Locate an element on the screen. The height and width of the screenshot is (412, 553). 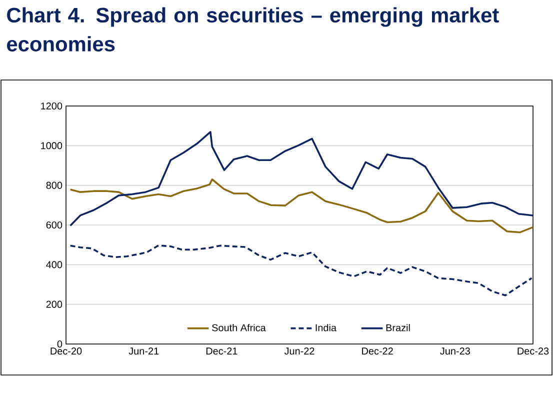
legend-label: Brazil is located at coordinates (398, 328).